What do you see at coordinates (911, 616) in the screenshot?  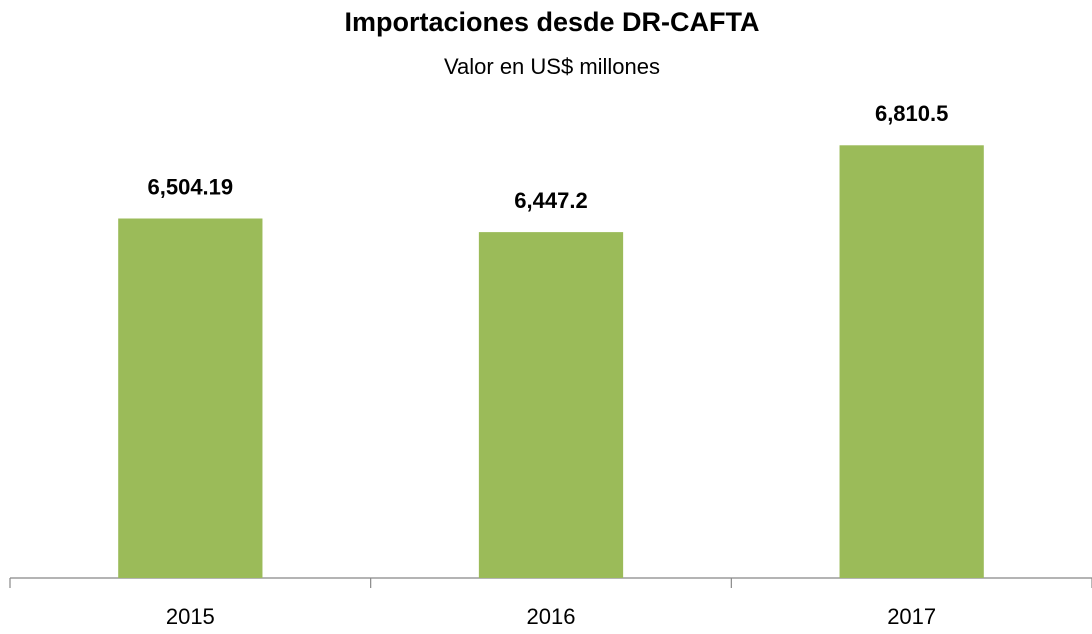 I see `x-tick-label: 2017` at bounding box center [911, 616].